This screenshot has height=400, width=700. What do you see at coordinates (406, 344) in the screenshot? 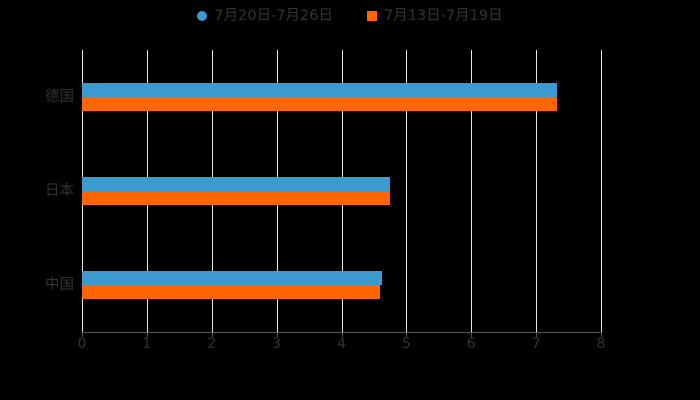
I see `x-tick-label-5: 5` at bounding box center [406, 344].